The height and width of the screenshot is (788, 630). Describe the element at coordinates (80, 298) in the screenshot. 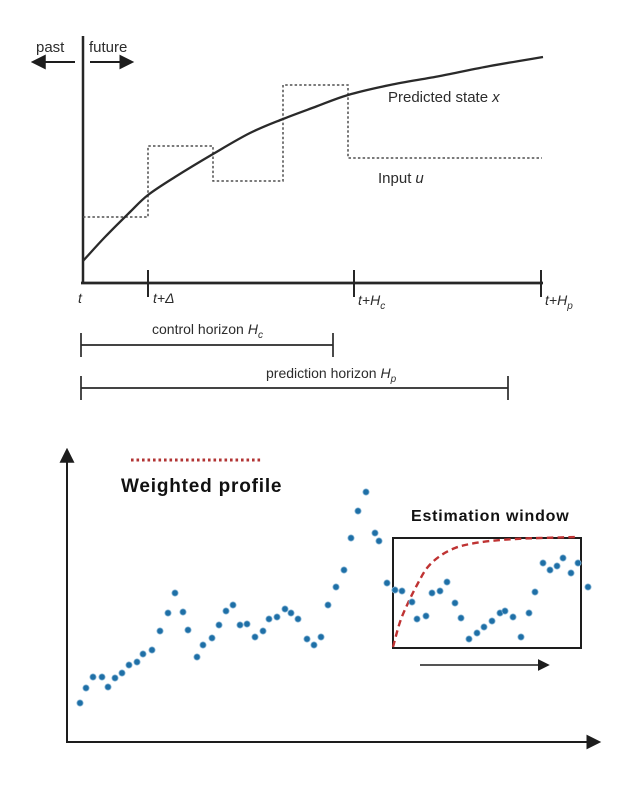

I see `tick-label-t: t` at that location.